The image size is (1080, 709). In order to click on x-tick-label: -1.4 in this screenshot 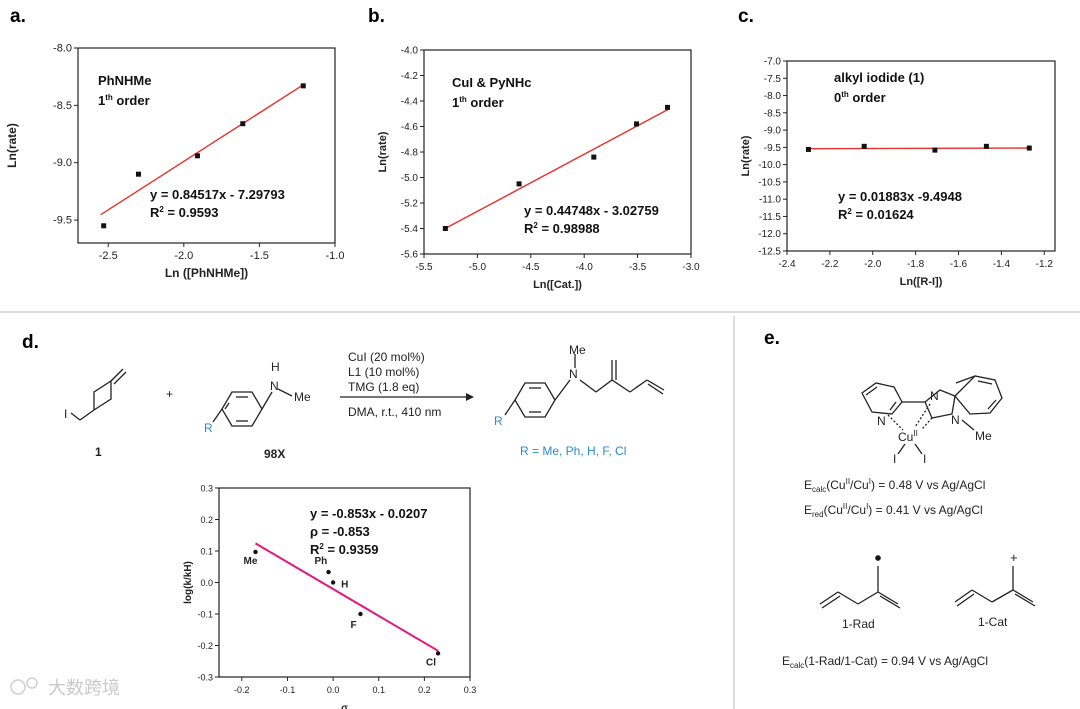, I will do `click(1002, 264)`.